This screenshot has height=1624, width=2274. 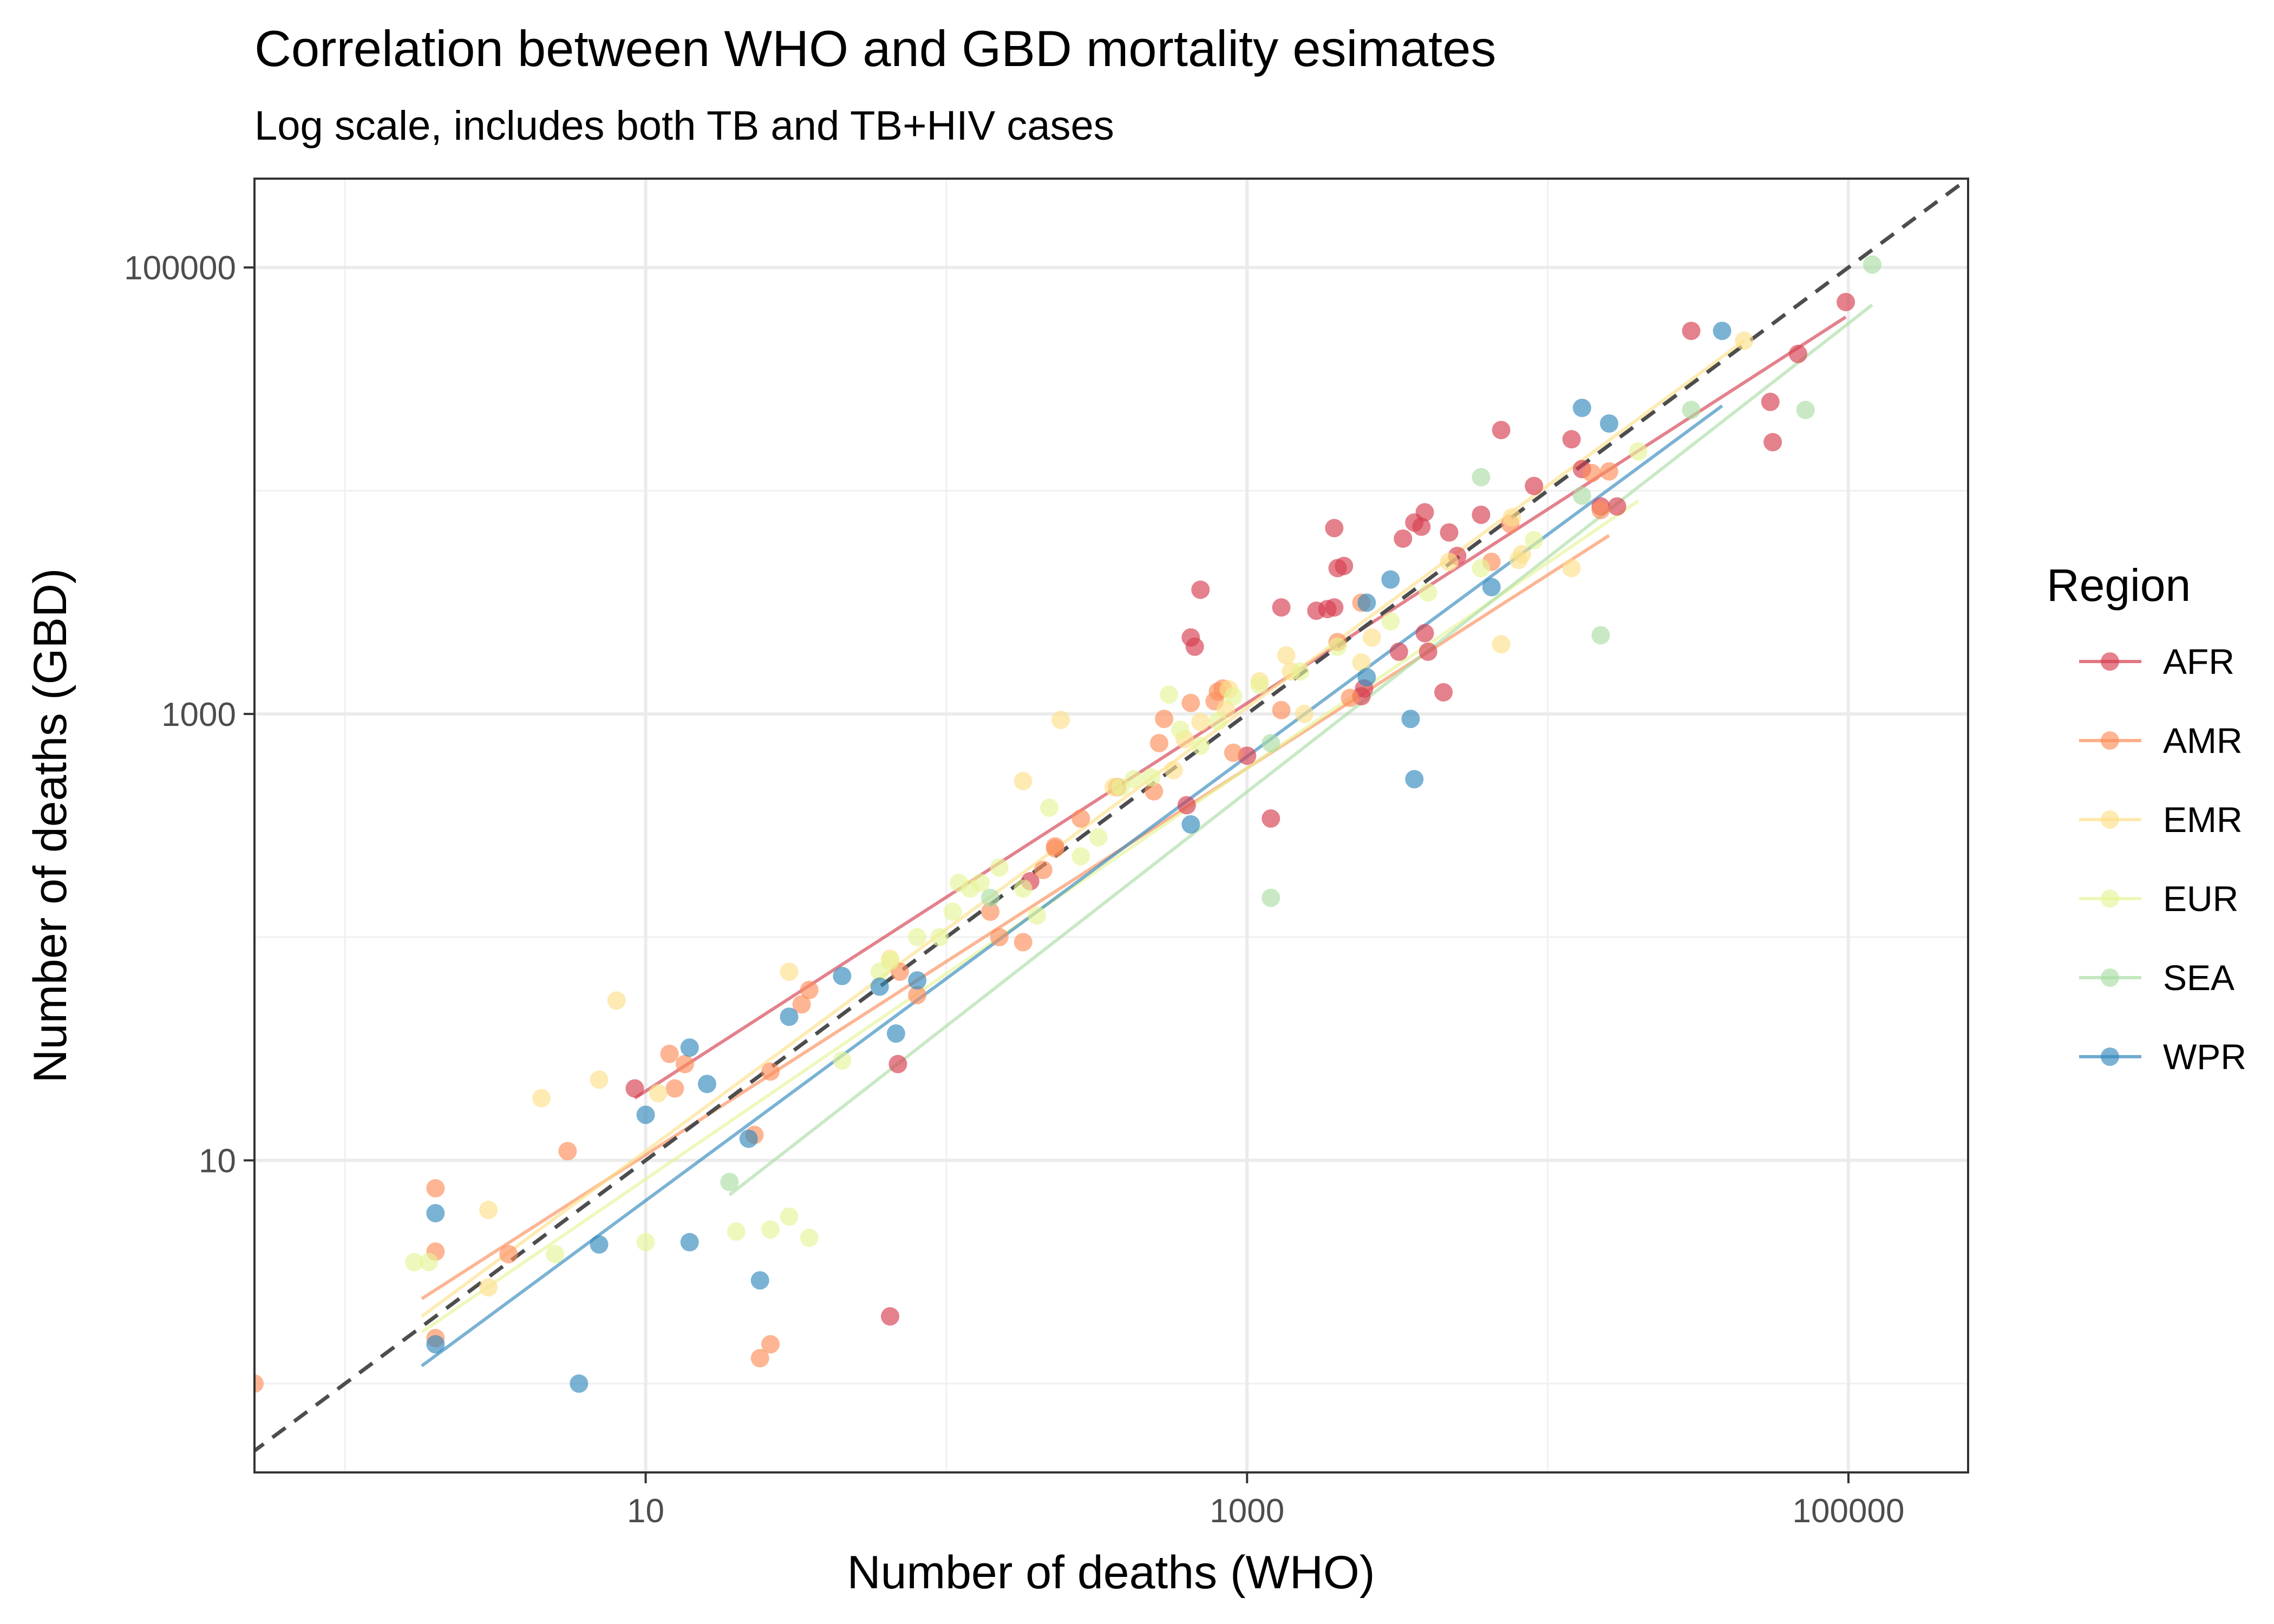 I want to click on y-tick-label: 10, so click(x=218, y=1161).